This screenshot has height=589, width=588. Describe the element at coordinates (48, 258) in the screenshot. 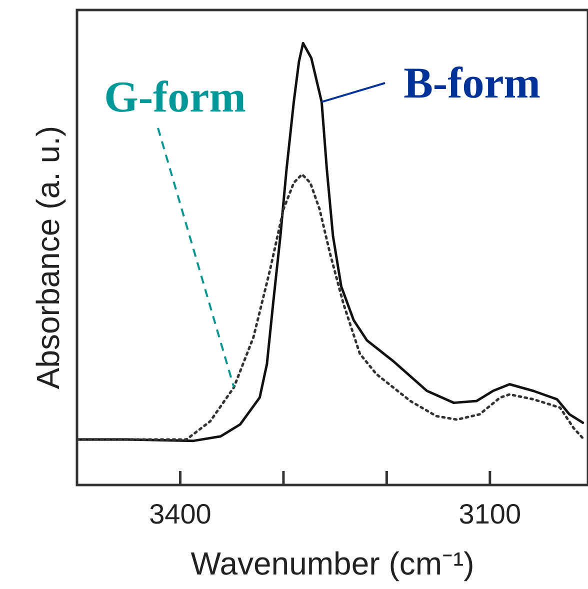

I see `y-axis-title: Absorbance (a. u.)` at that location.